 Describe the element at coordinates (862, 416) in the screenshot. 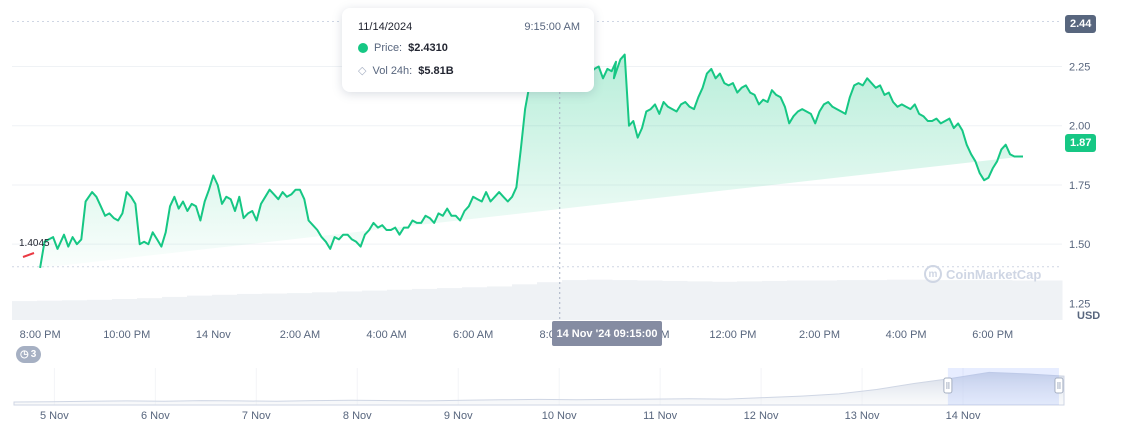

I see `navigator-tick-label: 13 Nov` at that location.